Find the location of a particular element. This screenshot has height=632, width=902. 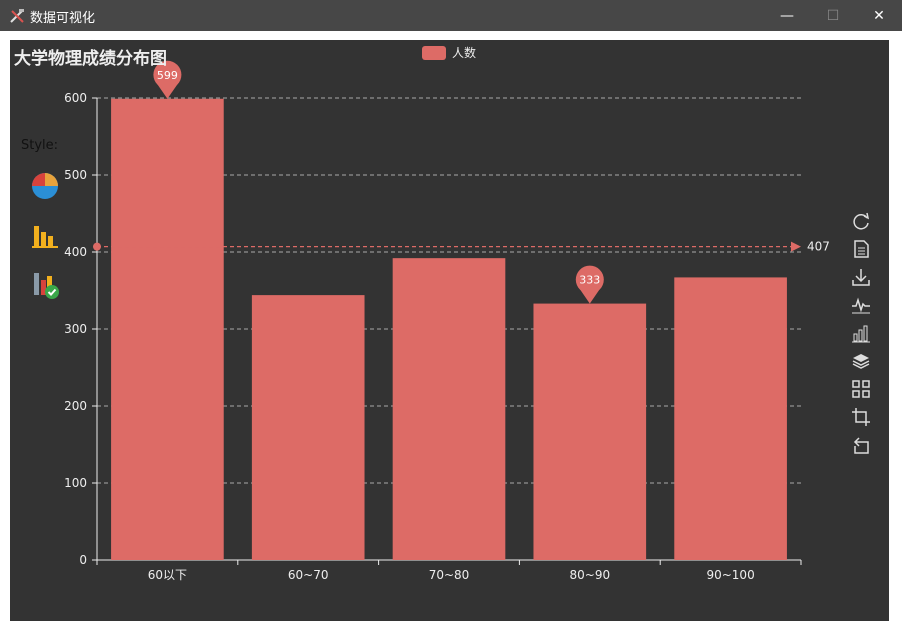

legend-swatch is located at coordinates (434, 52).